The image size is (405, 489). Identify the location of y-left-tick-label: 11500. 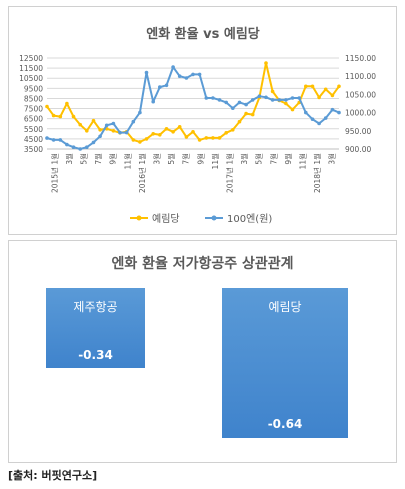
(31, 68).